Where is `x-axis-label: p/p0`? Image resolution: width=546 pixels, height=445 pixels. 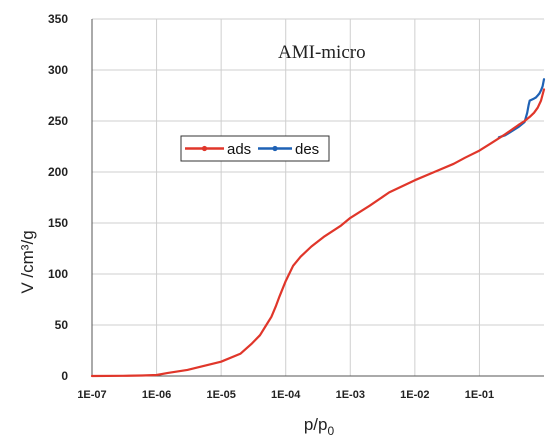 x-axis-label: p/p0 is located at coordinates (319, 426).